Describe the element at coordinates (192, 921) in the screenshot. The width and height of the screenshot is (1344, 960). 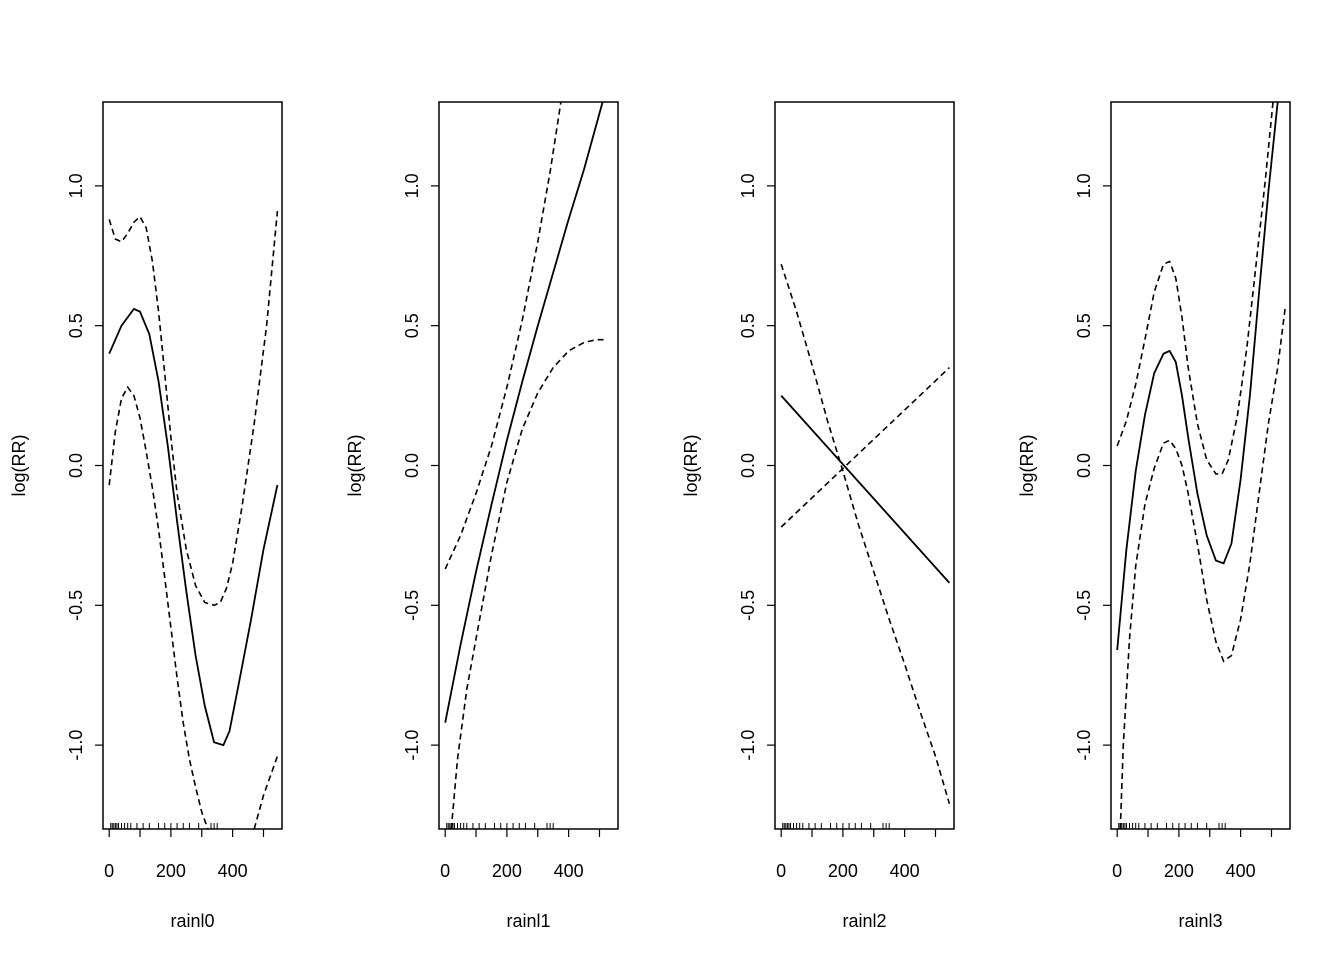
I see `x-axis-label: rainl0` at that location.